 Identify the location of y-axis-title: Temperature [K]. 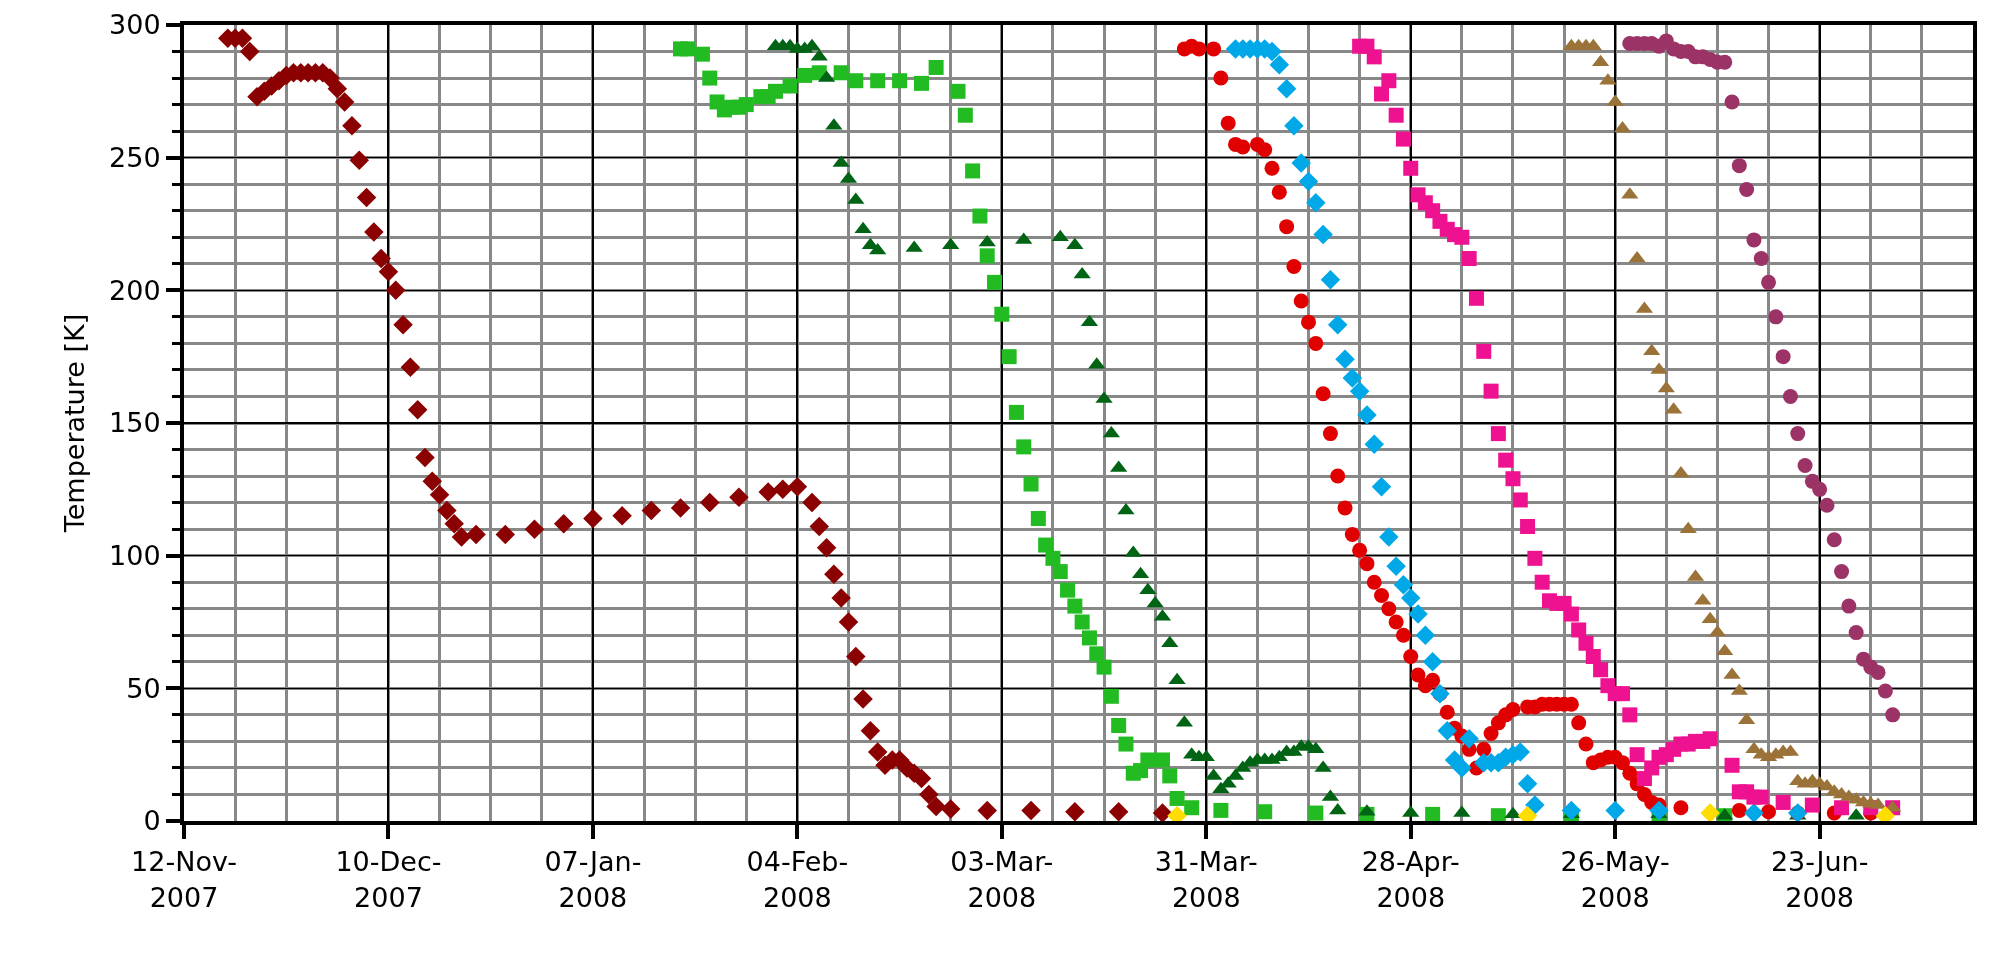
(74, 423).